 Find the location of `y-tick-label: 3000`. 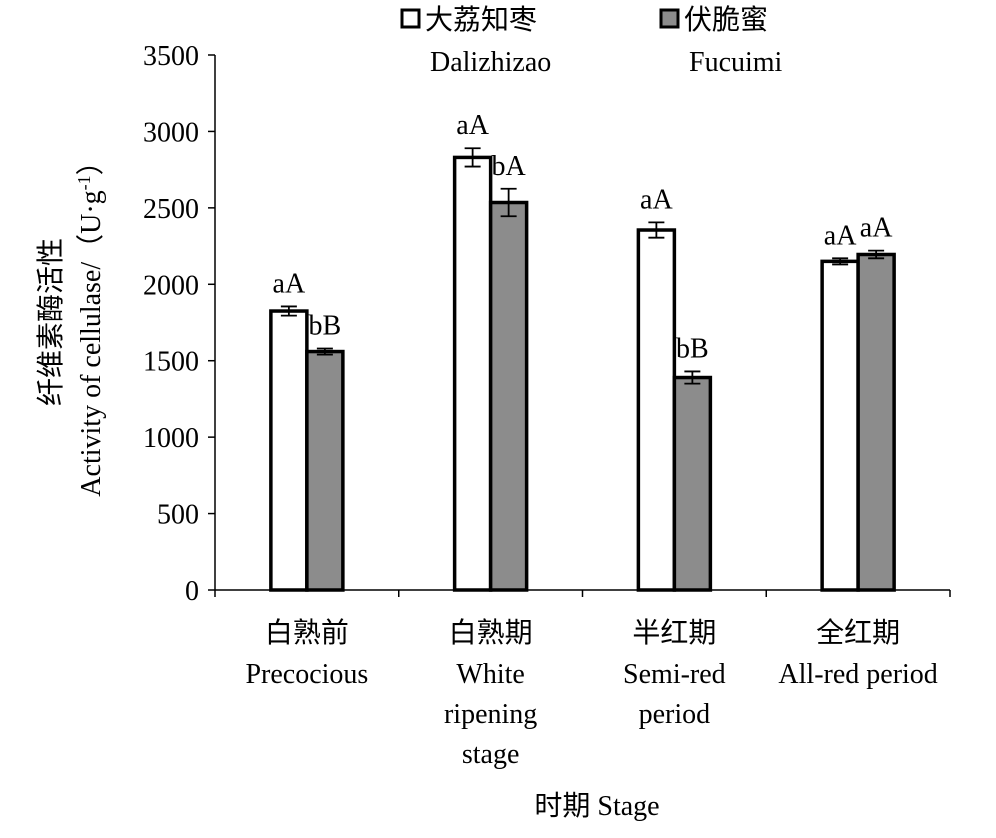

y-tick-label: 3000 is located at coordinates (171, 132).